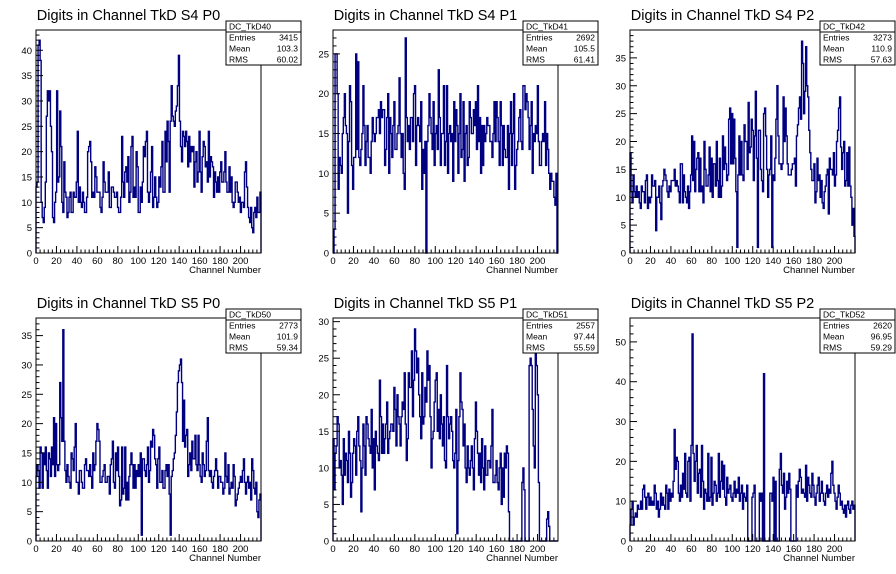 This screenshot has width=896, height=574. I want to click on stats-value-mean: 101.9, so click(288, 337).